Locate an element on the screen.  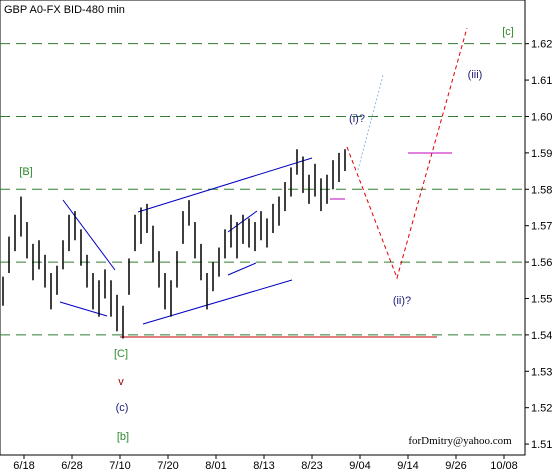
x-tick-label: 8/01 is located at coordinates (215, 466).